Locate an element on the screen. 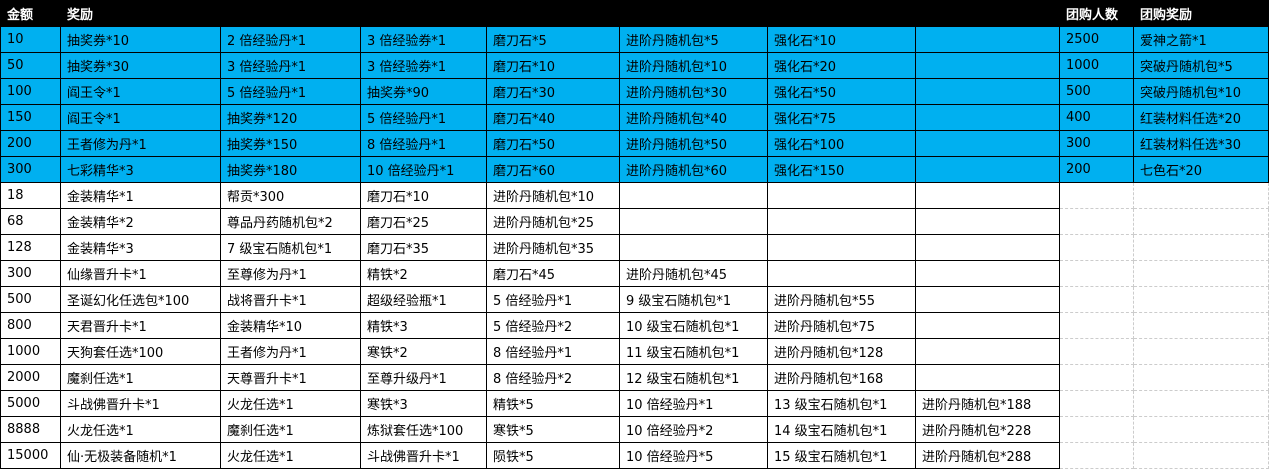  reward-cell: 超级经验瓶*1 is located at coordinates (423, 299).